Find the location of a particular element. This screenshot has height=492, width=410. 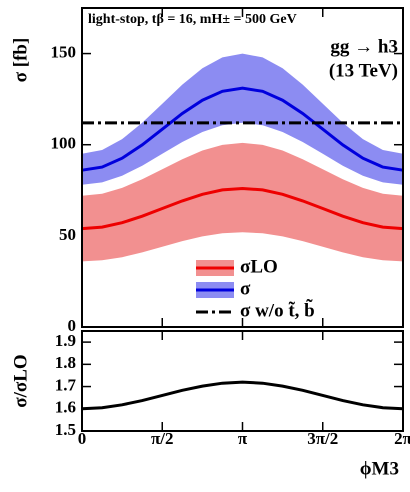

y-axis-label: σ [fb] is located at coordinates (20, 60).